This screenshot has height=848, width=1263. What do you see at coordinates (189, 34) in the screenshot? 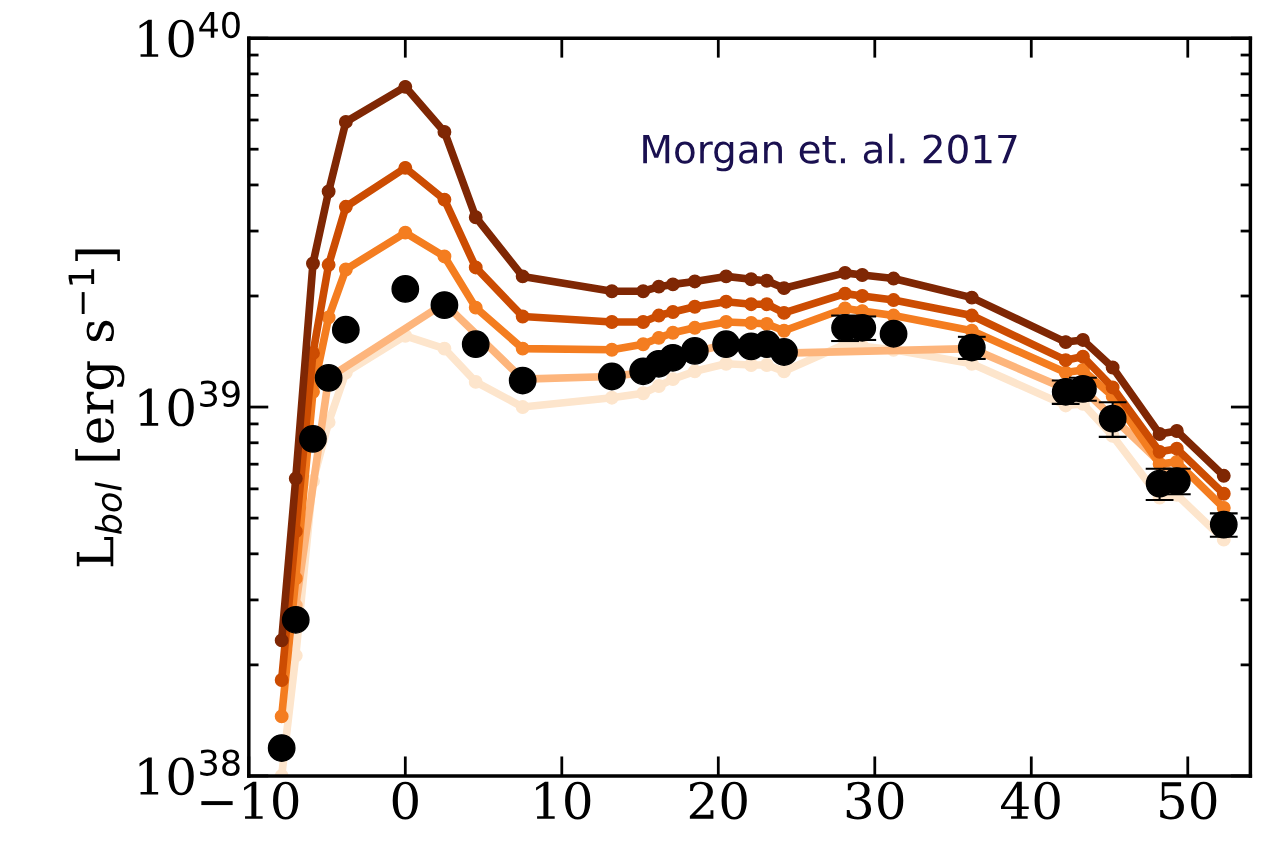
I see `y-tick-label: 10$^{40}$` at bounding box center [189, 34].